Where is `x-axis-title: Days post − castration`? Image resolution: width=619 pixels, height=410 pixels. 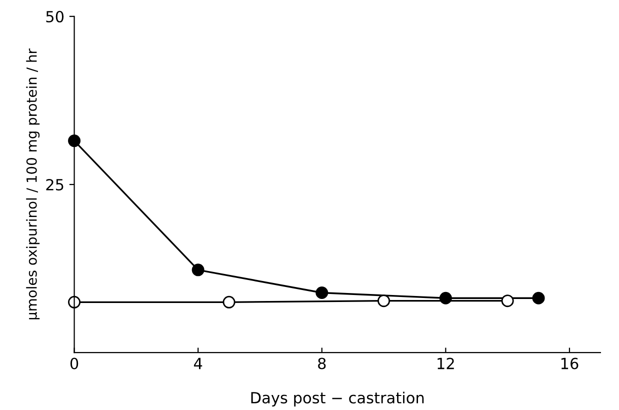 x-axis-title: Days post − castration is located at coordinates (337, 399).